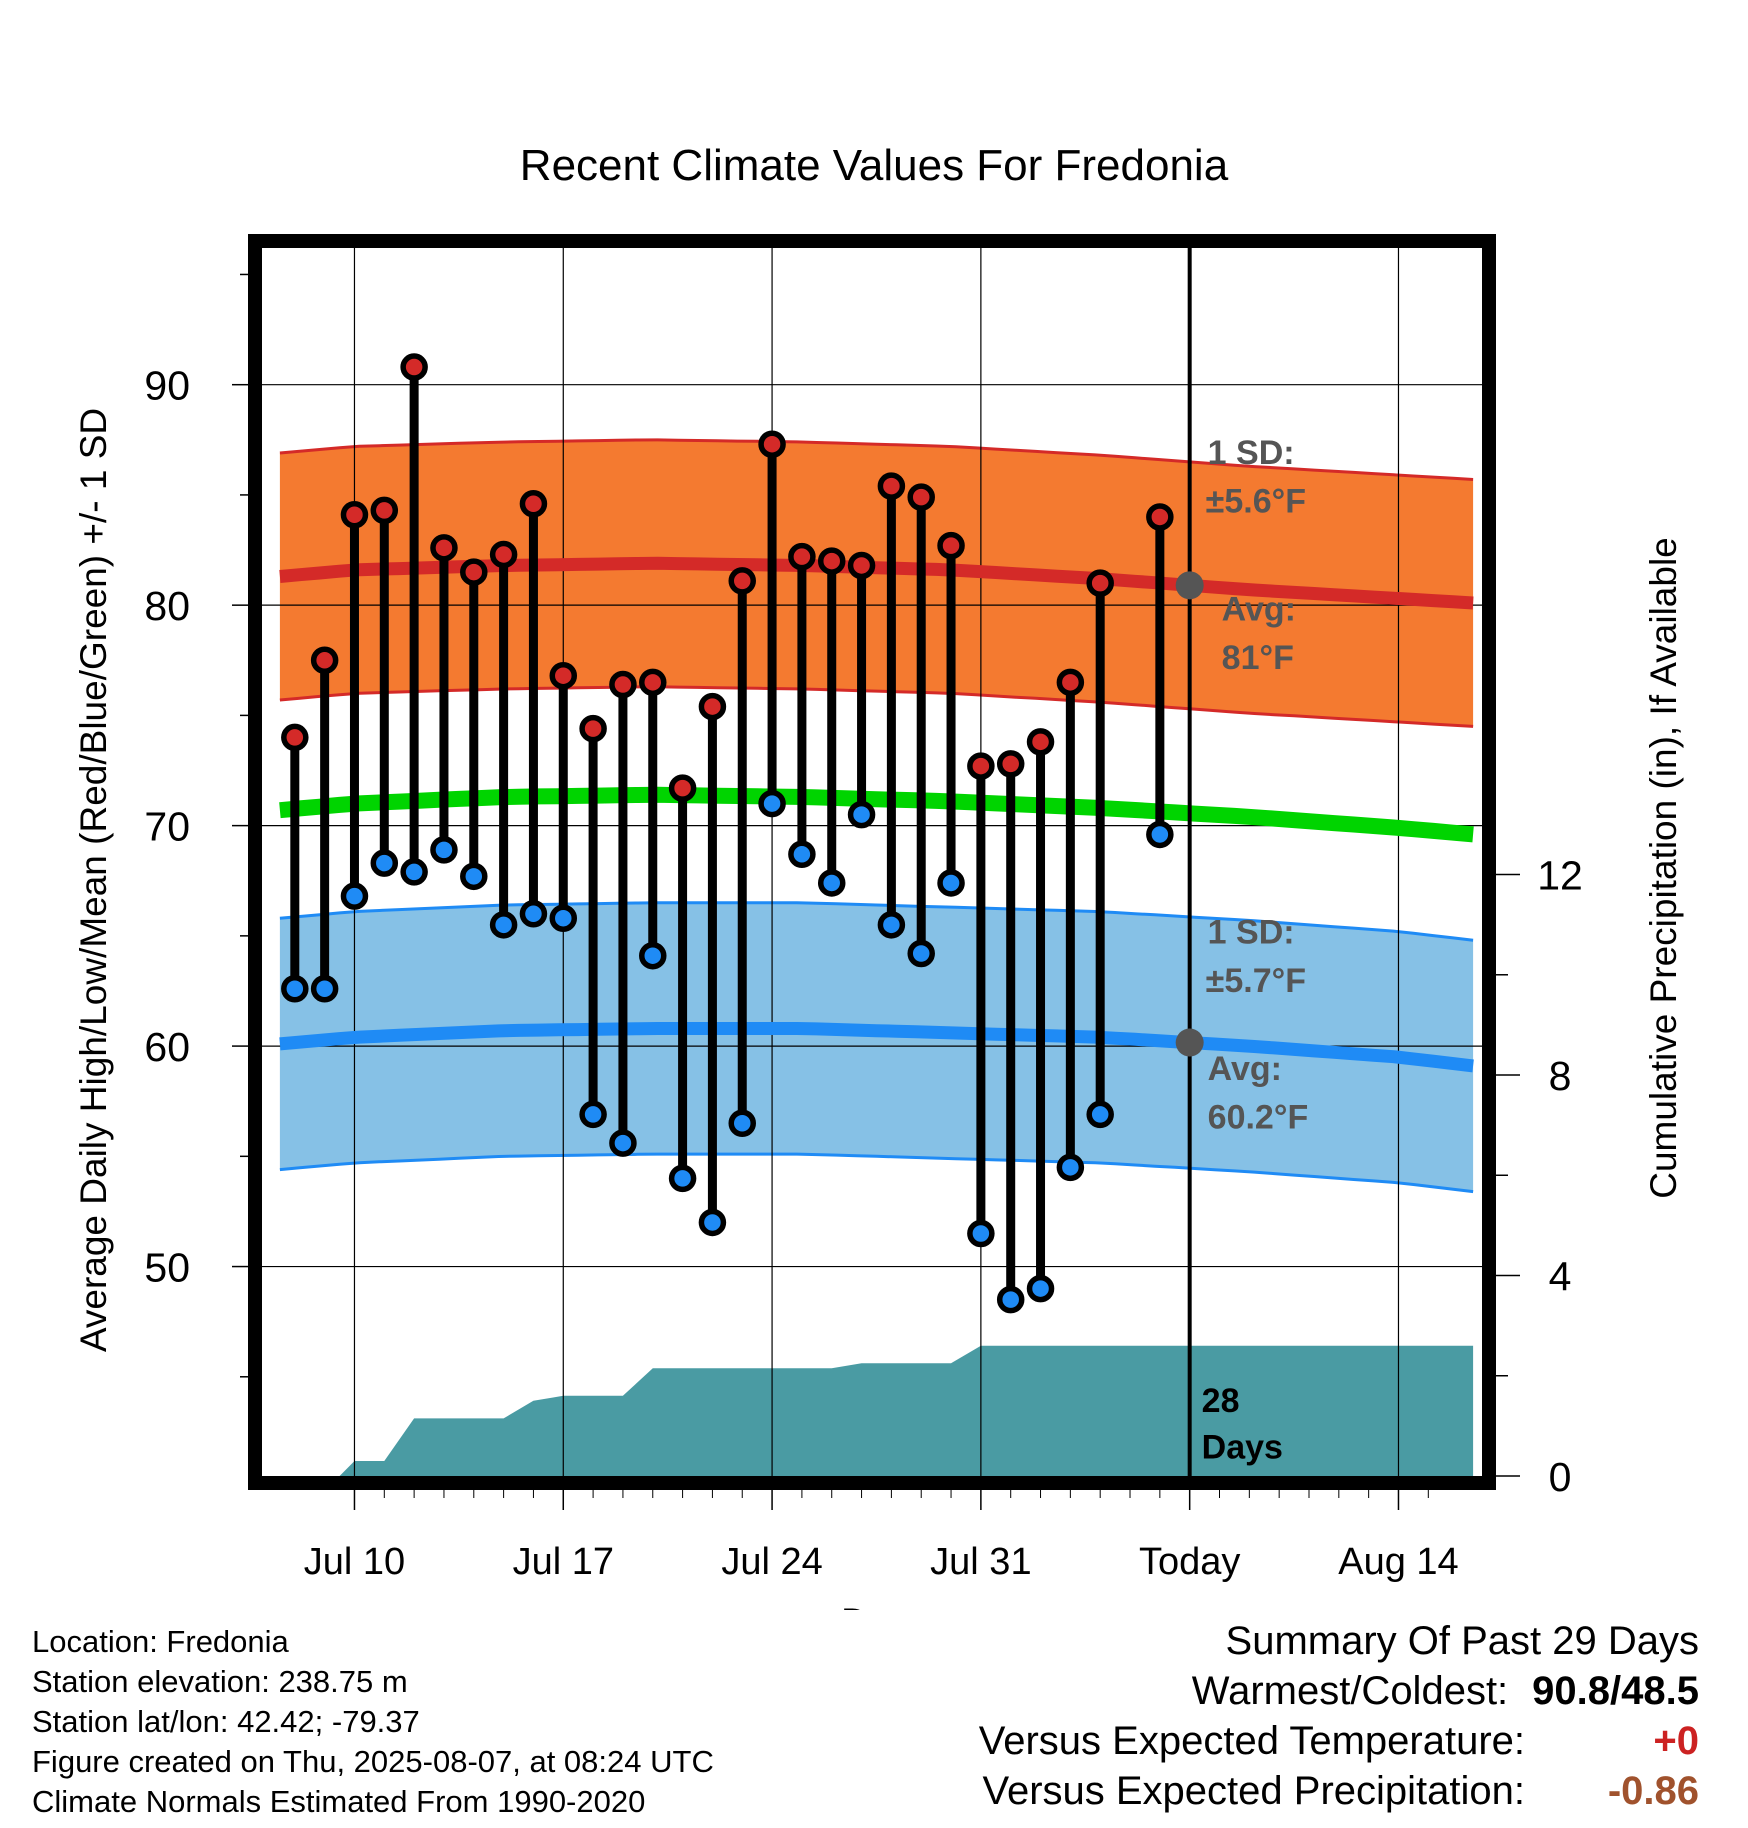 Image resolution: width=1748 pixels, height=1828 pixels. I want to click on y2-tick-label: 0, so click(1560, 1477).